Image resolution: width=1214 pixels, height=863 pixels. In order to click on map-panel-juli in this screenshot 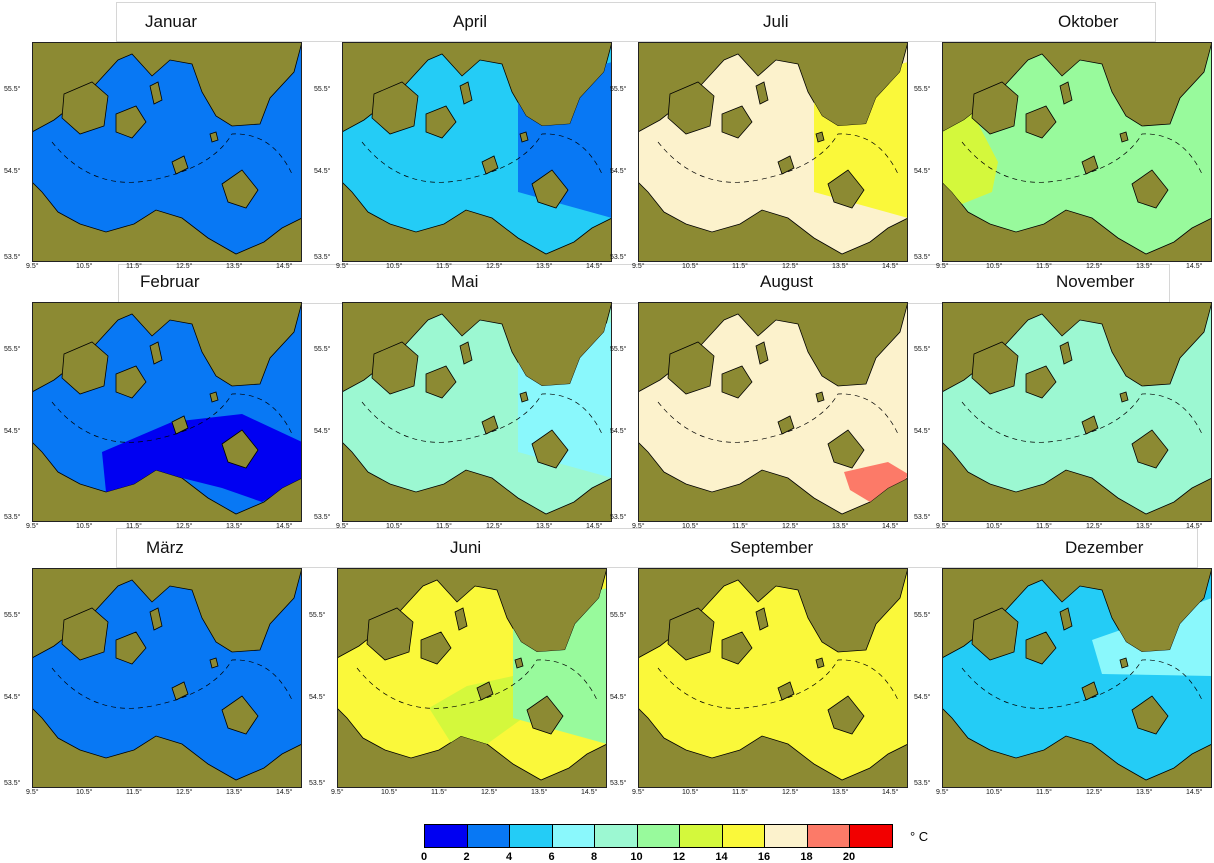, I will do `click(773, 152)`.